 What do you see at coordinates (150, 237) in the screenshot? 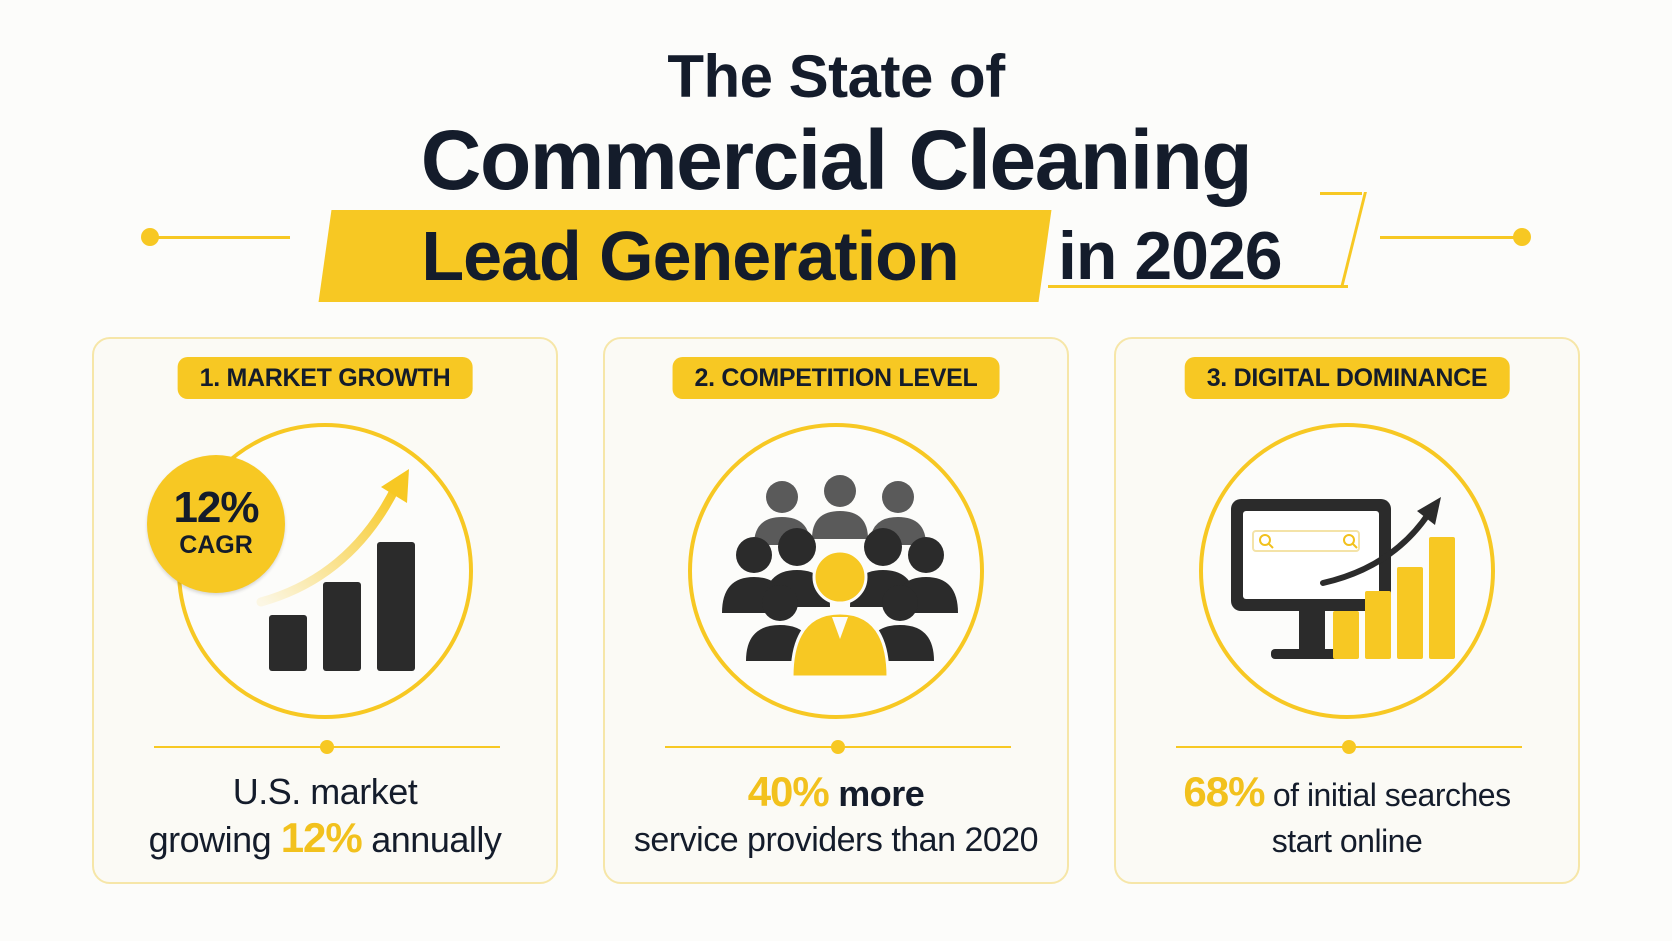
I see `decor-dot-left` at bounding box center [150, 237].